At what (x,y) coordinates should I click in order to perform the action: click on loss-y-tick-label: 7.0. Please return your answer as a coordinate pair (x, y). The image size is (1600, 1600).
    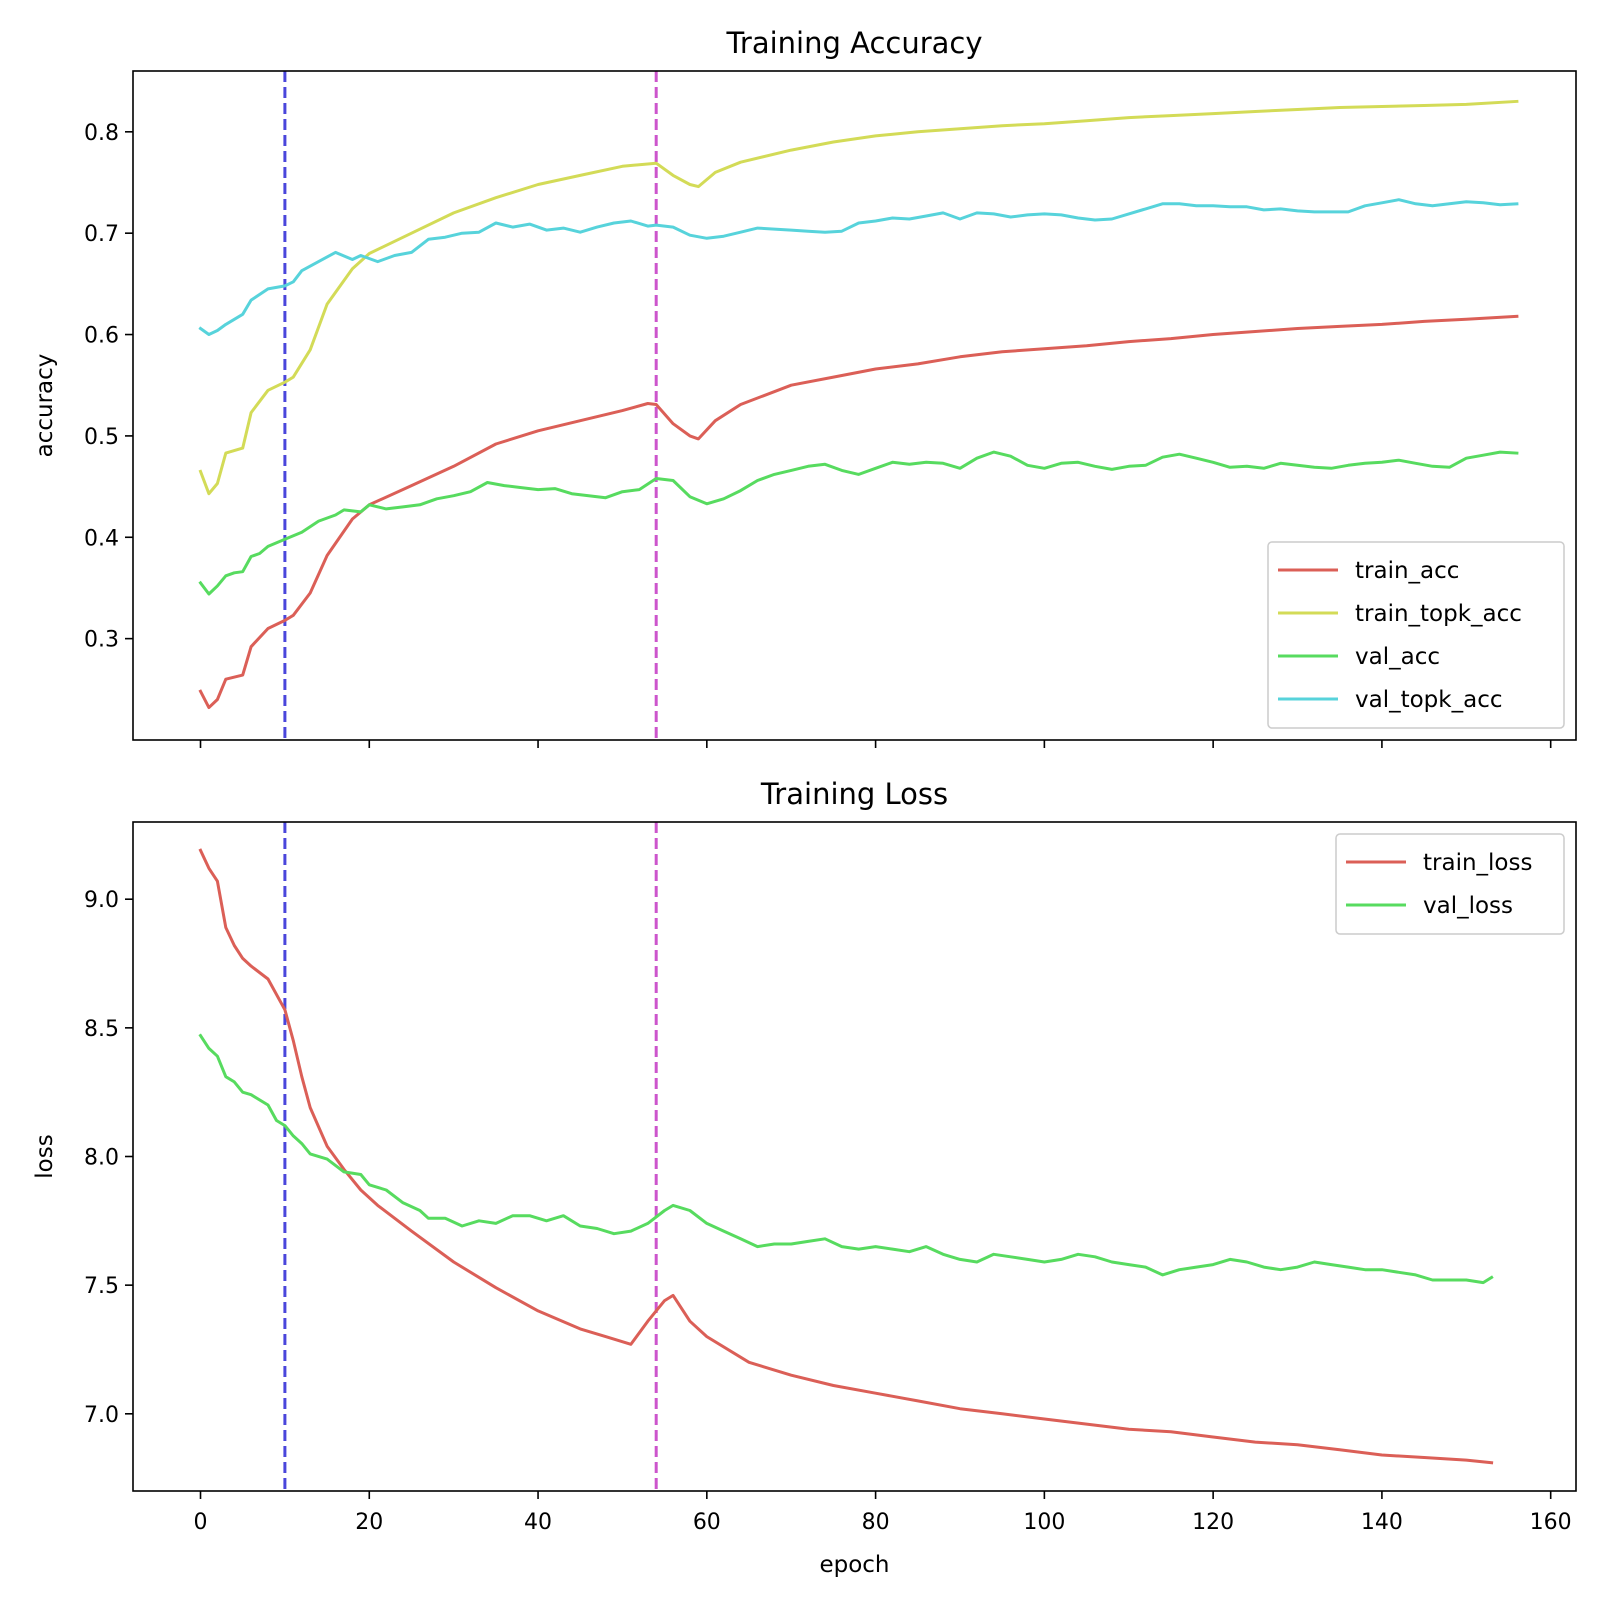
    Looking at the image, I should click on (101, 1415).